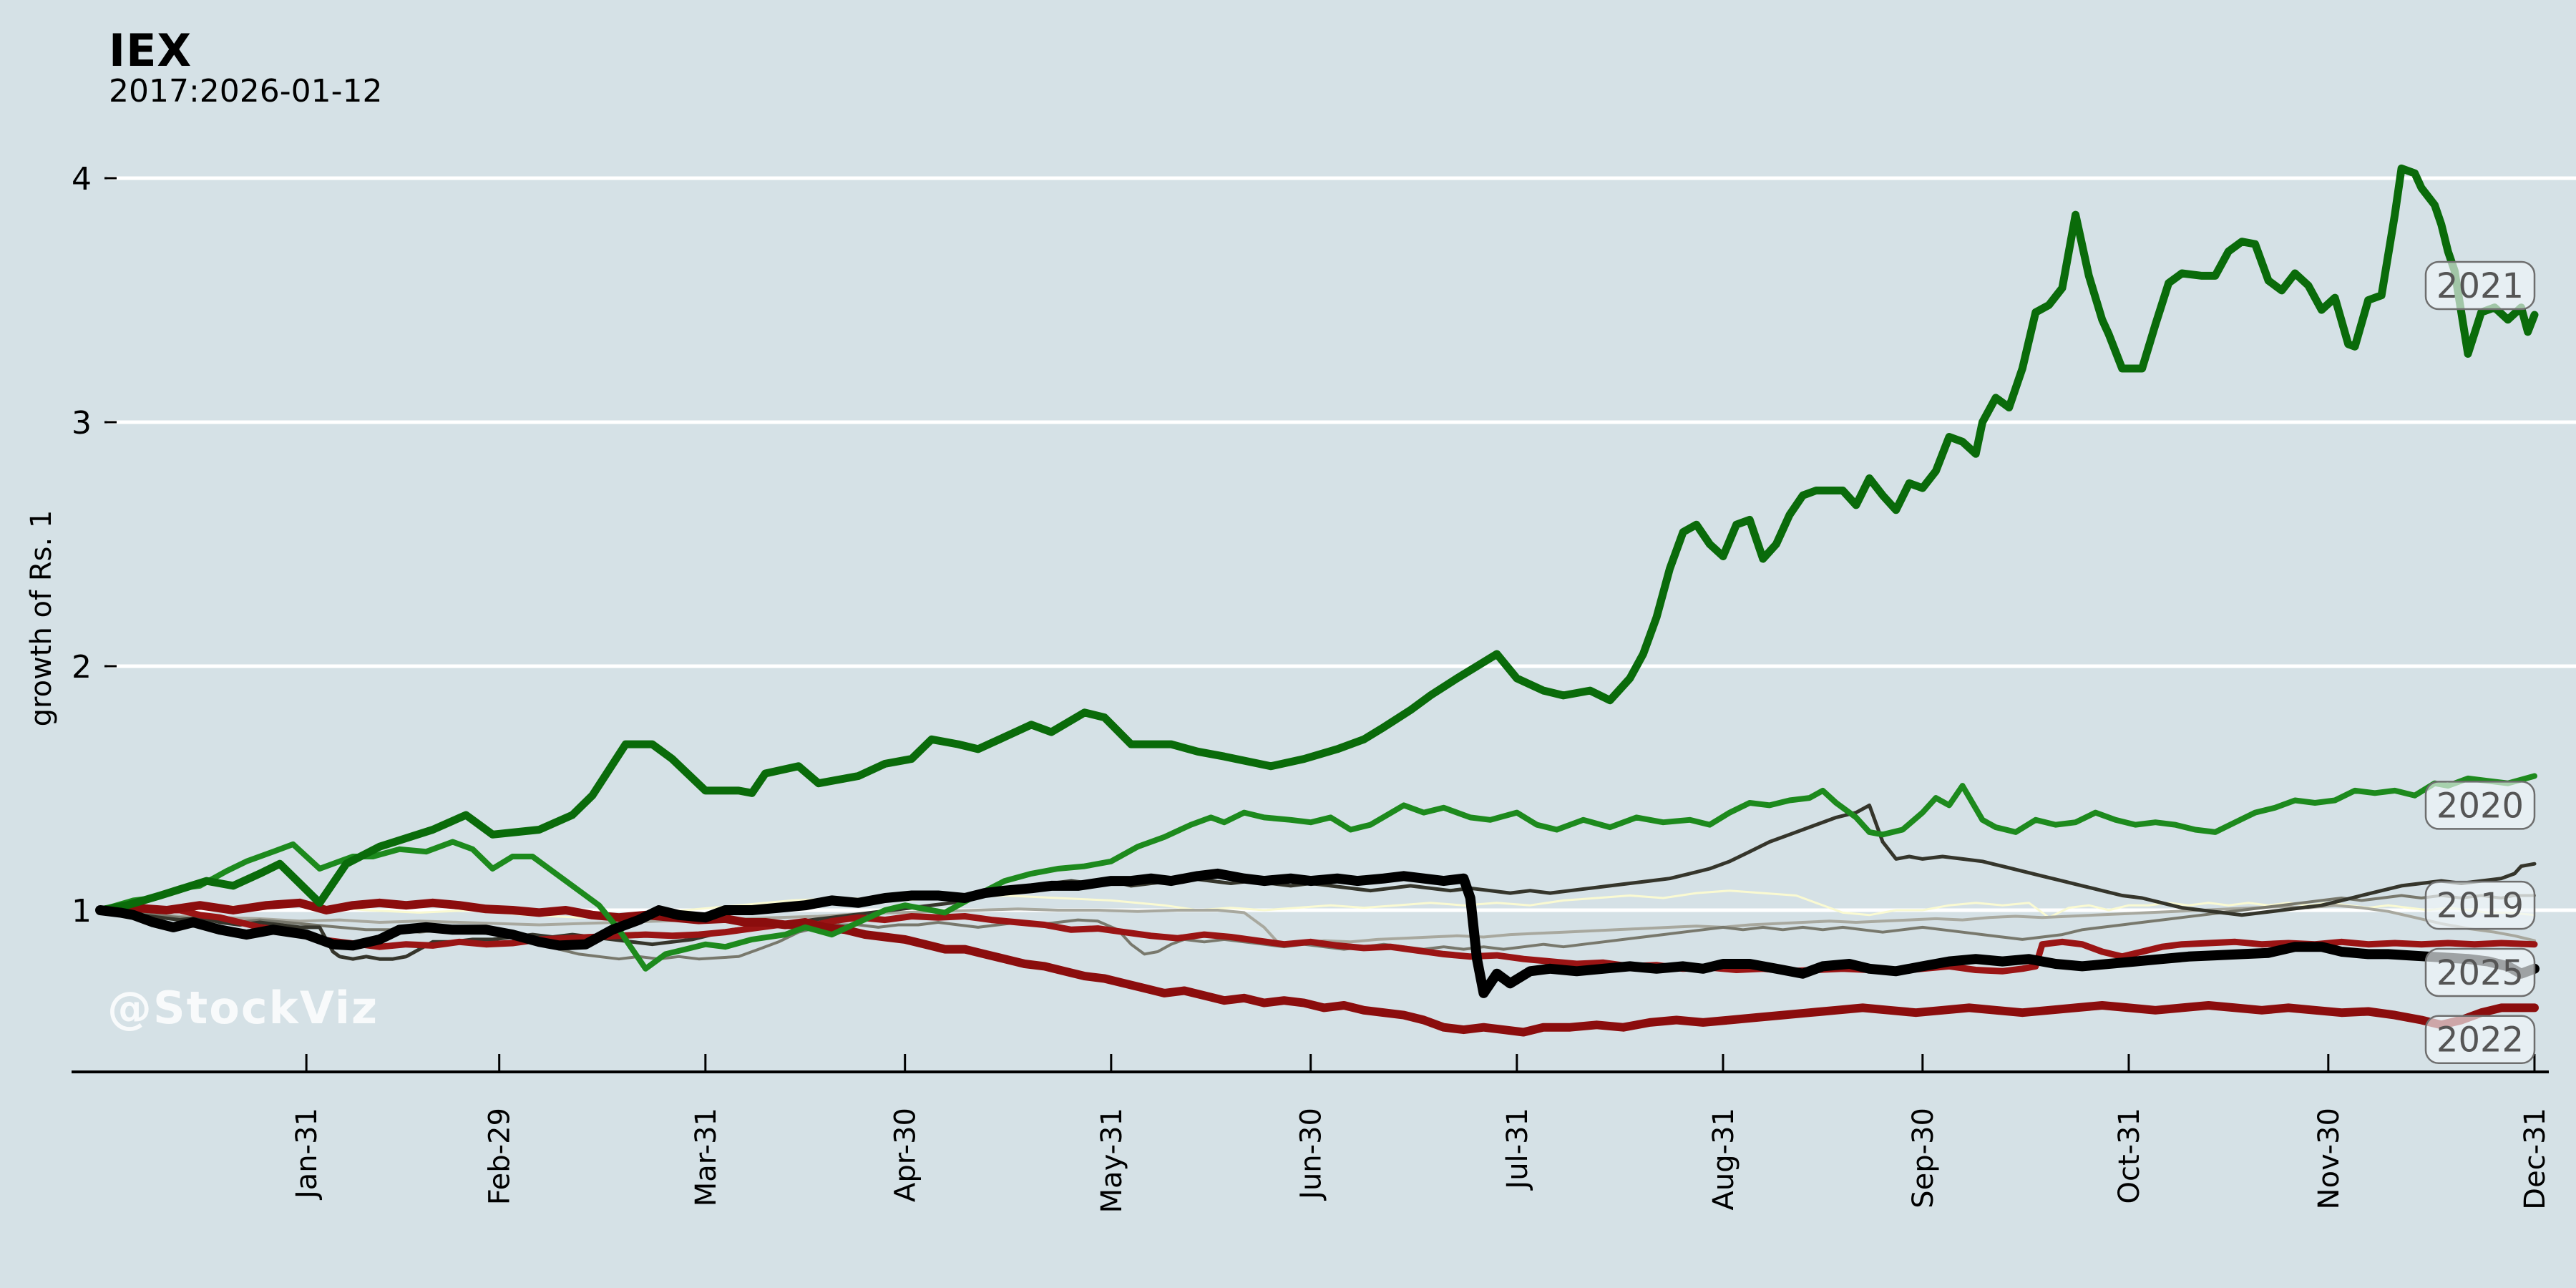 This screenshot has width=2576, height=1288. Describe the element at coordinates (82, 179) in the screenshot. I see `y-tick-label-4: 4` at that location.